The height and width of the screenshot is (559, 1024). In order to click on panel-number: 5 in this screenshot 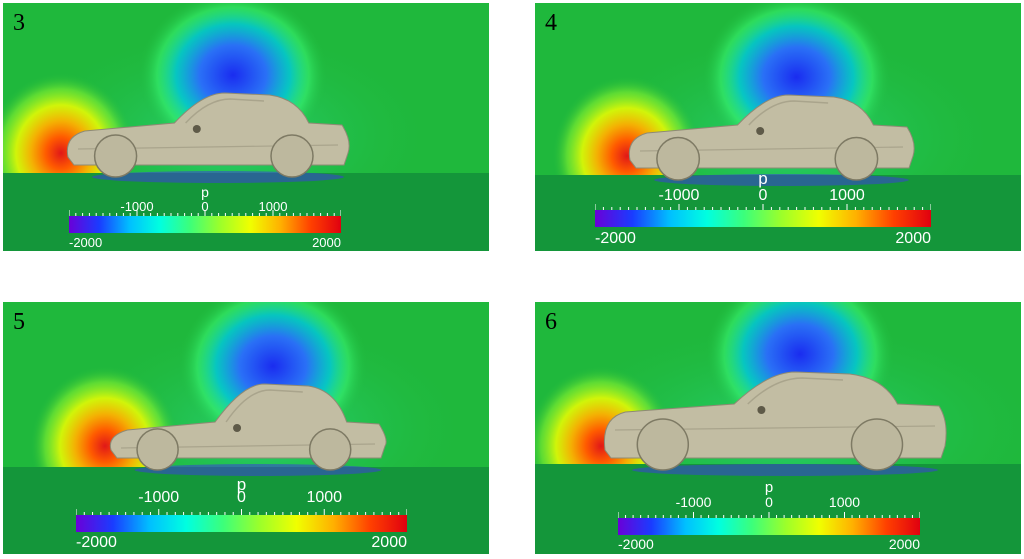, I will do `click(19, 322)`.